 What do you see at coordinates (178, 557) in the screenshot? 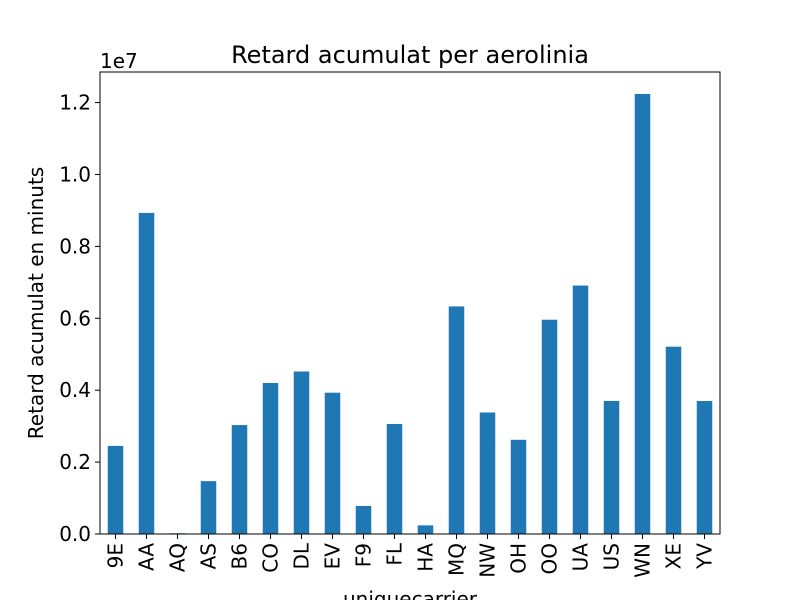
I see `x-tick-label: AQ` at bounding box center [178, 557].